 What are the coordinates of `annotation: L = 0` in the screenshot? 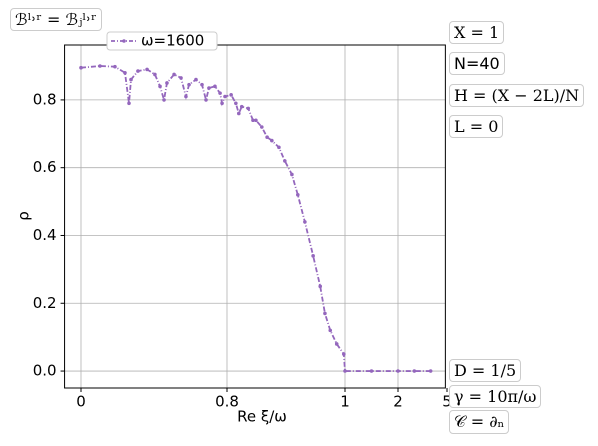 It's located at (476, 126).